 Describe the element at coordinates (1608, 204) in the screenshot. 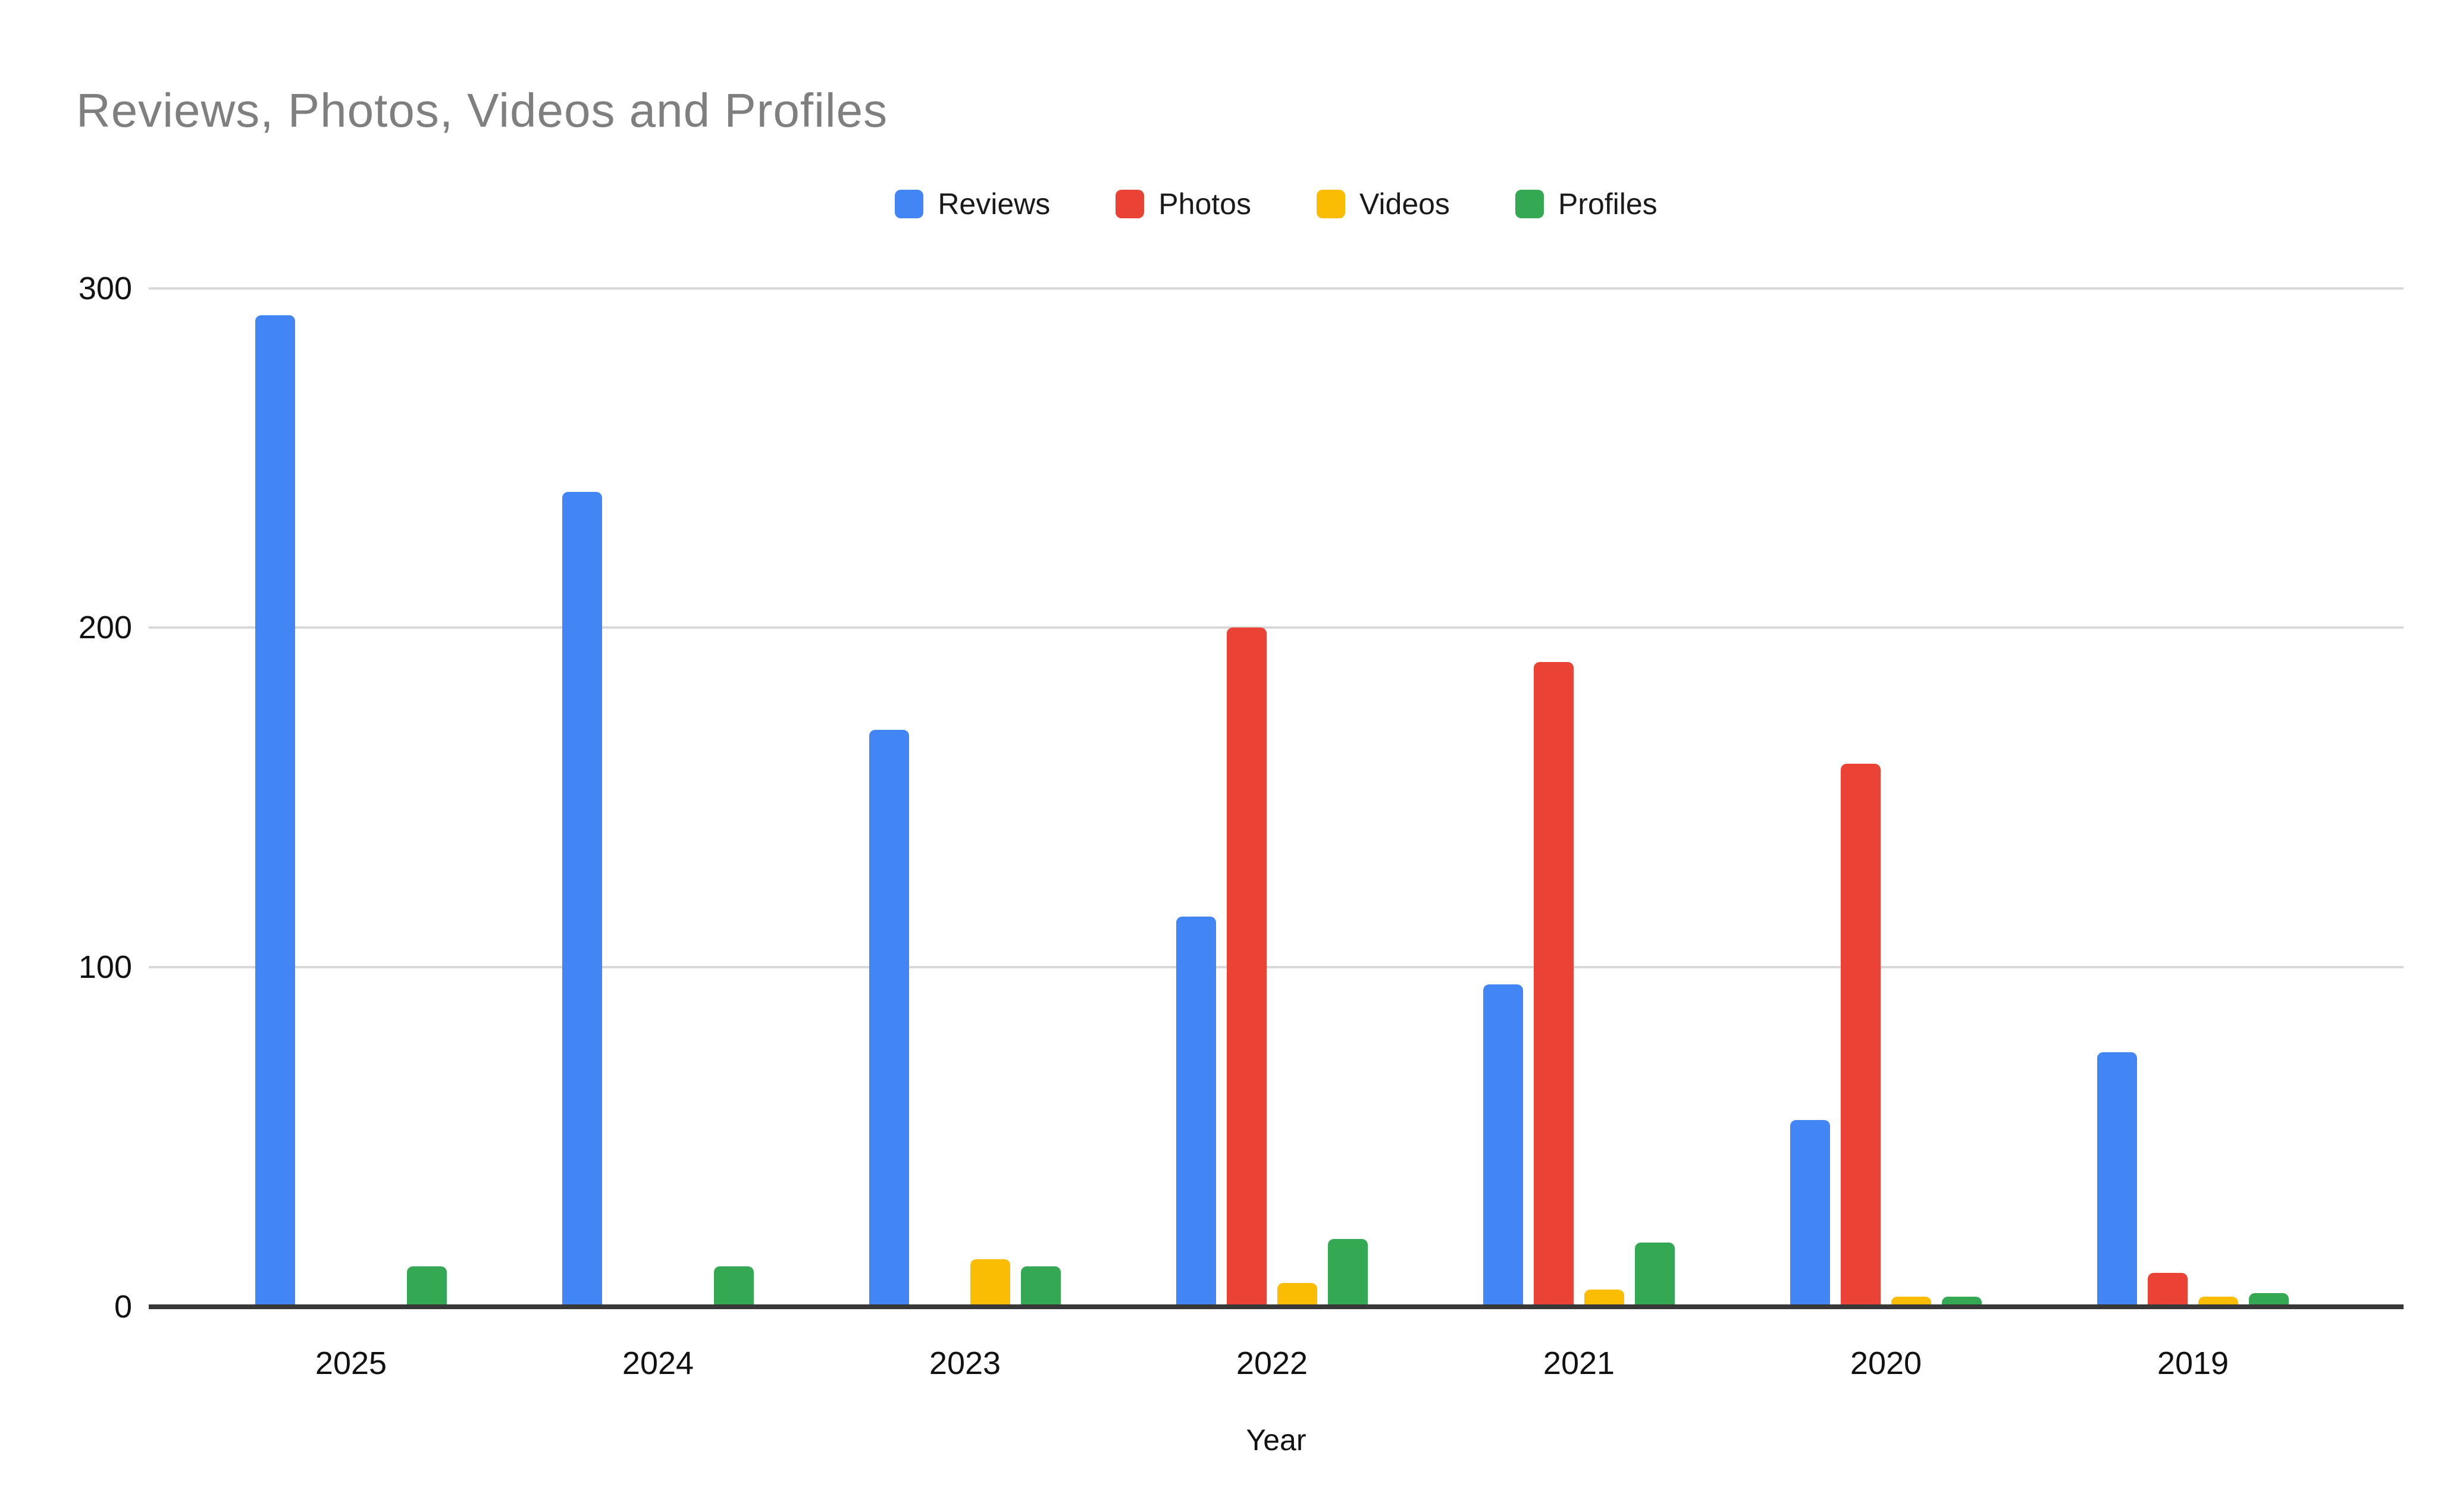

I see `legend-label-profiles: Profiles` at that location.